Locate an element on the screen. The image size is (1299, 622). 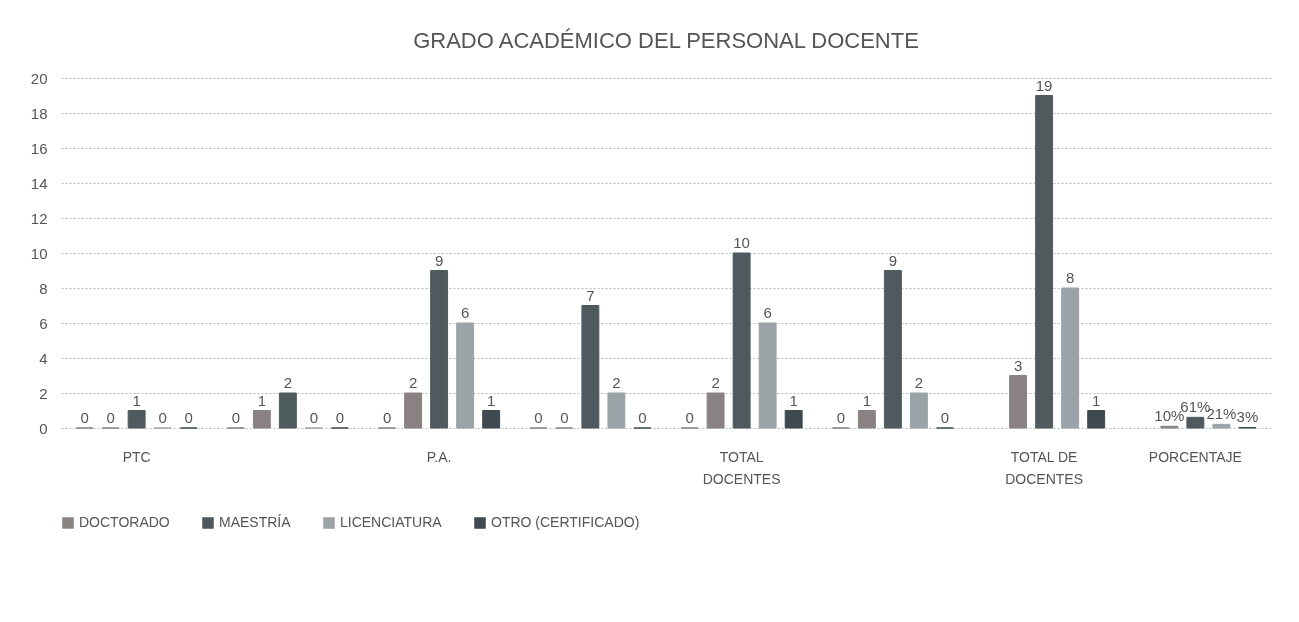
legend-label: DOCTORADO is located at coordinates (124, 522).